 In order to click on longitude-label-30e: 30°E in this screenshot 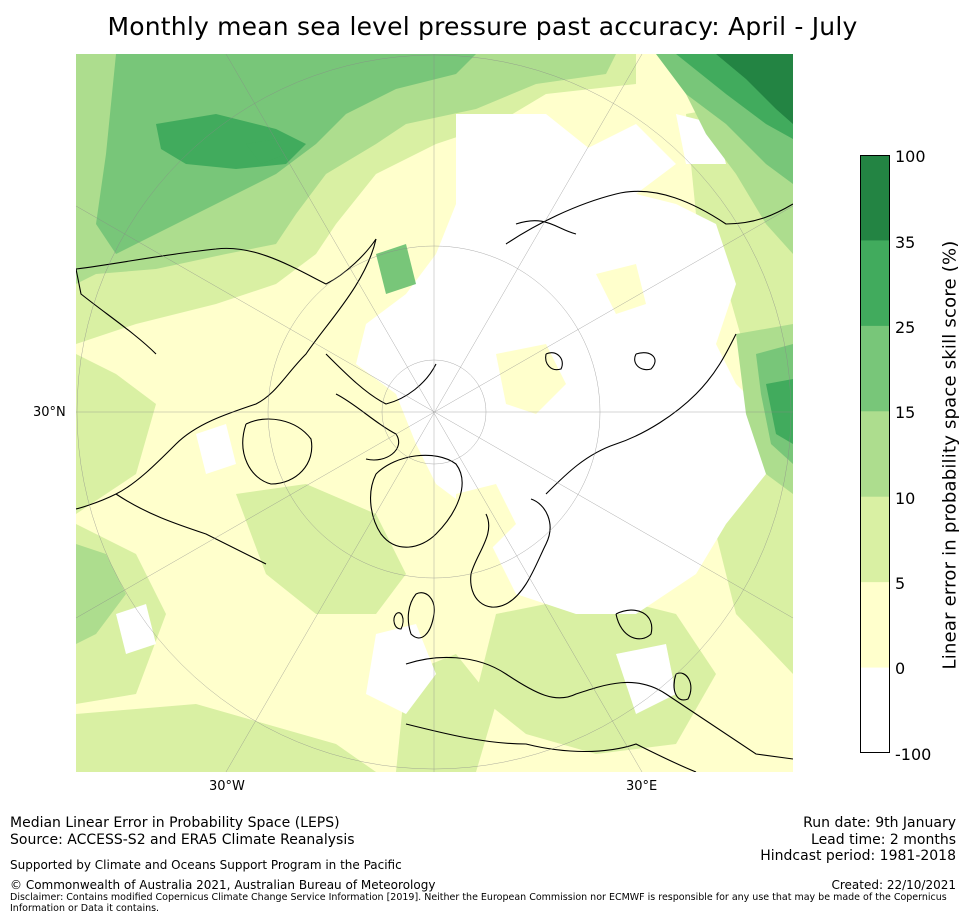, I will do `click(642, 786)`.